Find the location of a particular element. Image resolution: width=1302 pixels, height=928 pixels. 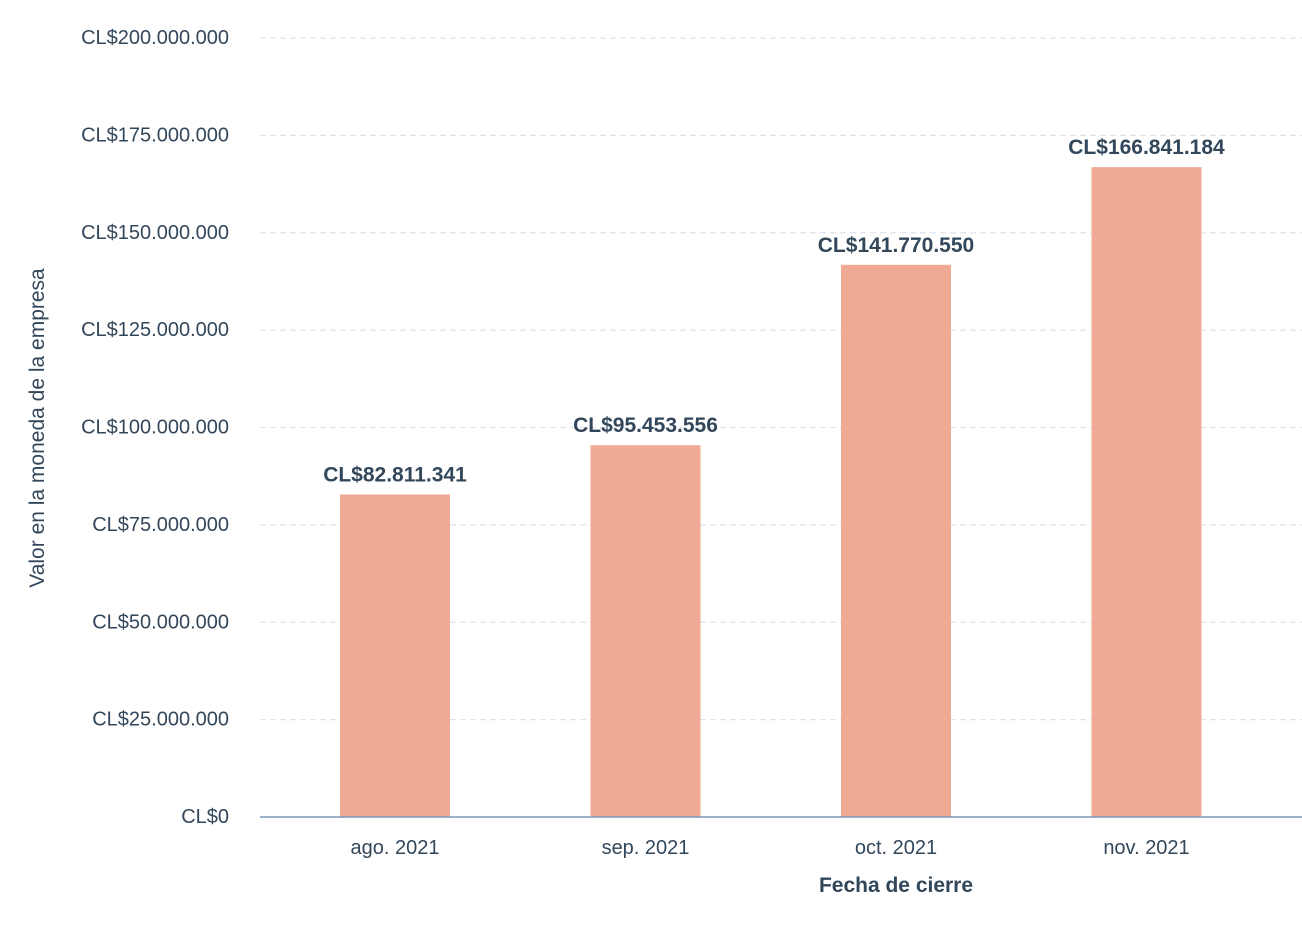

y-tick-label: CL$150.000.000 is located at coordinates (155, 233).